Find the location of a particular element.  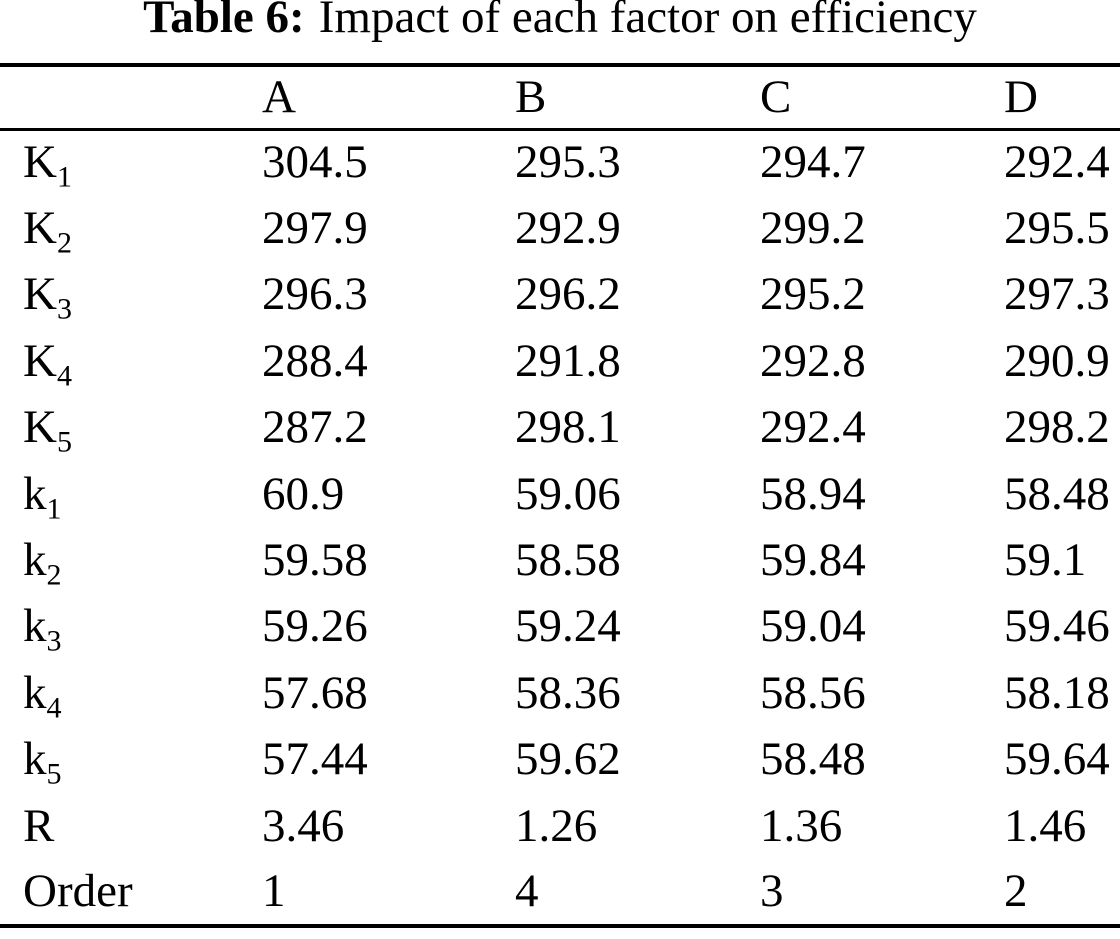

row-label: K4 is located at coordinates (47, 363).